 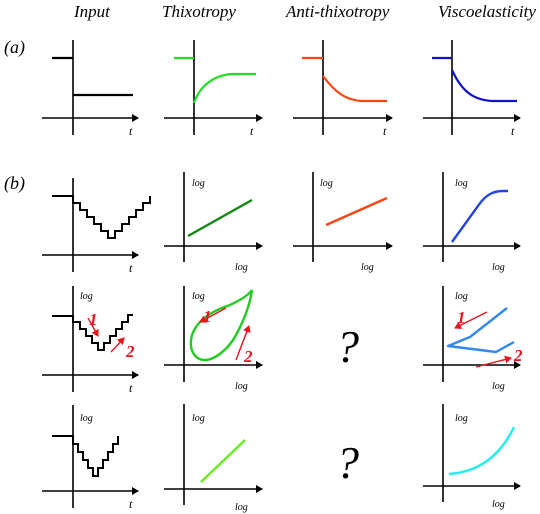 I want to click on panel-b3-input: log t, so click(x=90, y=458).